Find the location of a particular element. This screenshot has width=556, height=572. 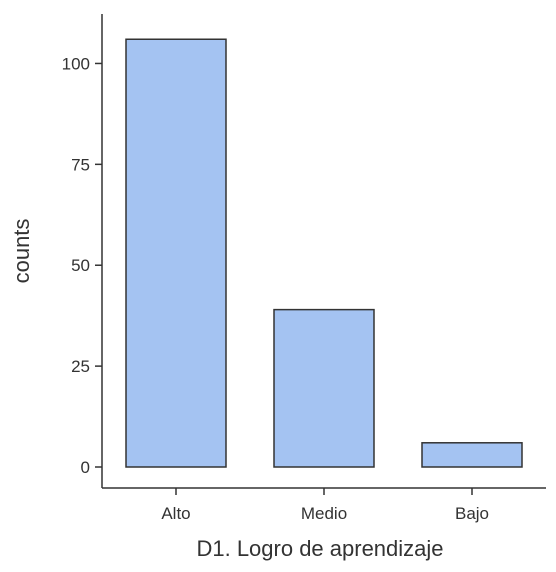

y-tick-label: 100 is located at coordinates (76, 63).